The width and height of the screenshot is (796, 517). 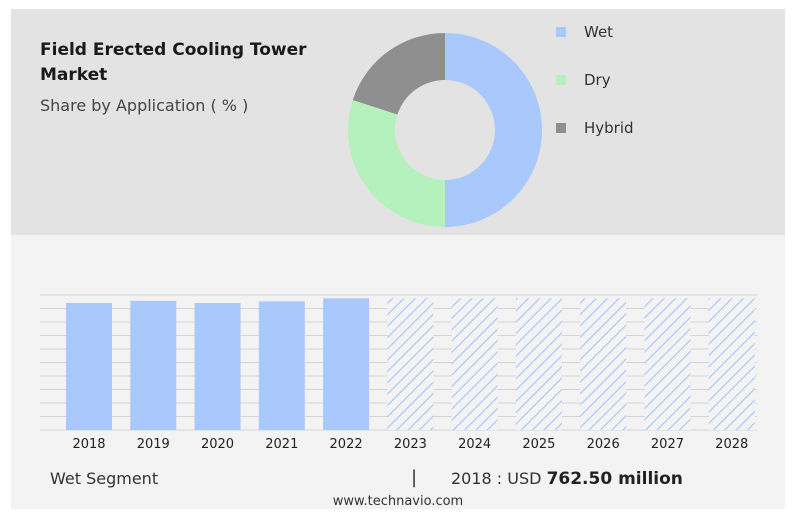 I want to click on x-tick-label: 2027, so click(x=667, y=444).